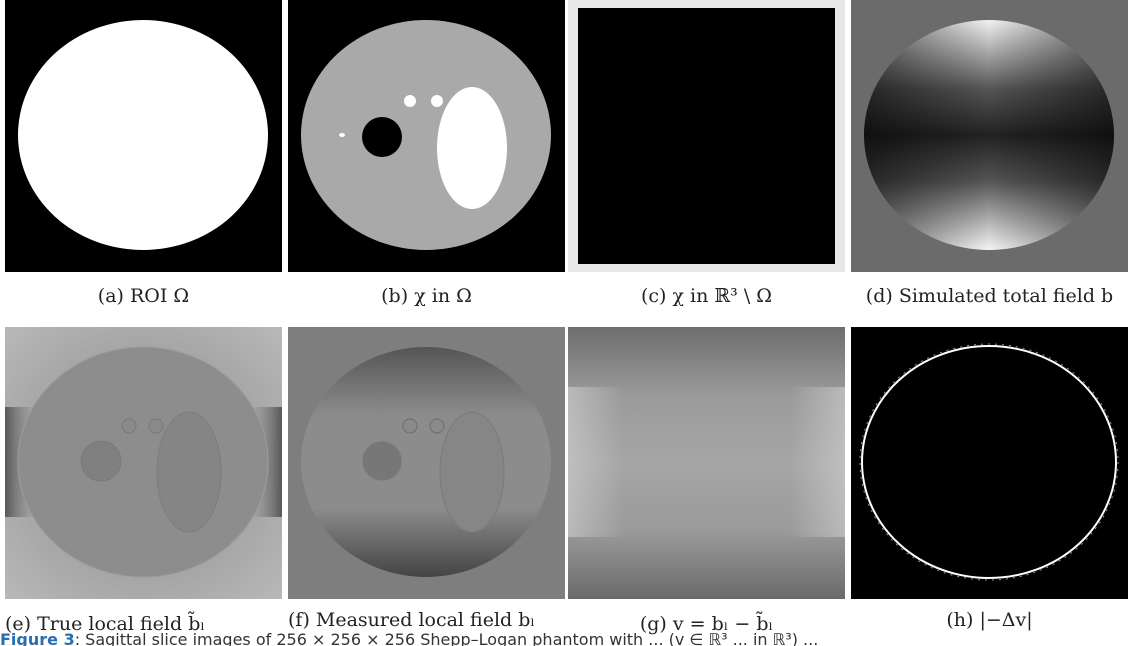 This screenshot has width=1132, height=646. I want to click on caption-c: (c) χ in ℝ³ \ Ω, so click(706, 296).